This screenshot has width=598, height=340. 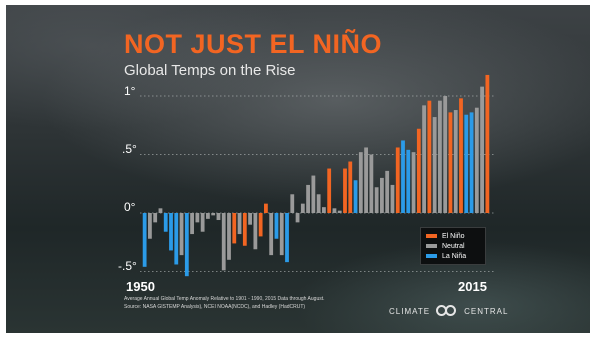 What do you see at coordinates (210, 70) in the screenshot?
I see `chart-subtitle: Global Temps on the Rise` at bounding box center [210, 70].